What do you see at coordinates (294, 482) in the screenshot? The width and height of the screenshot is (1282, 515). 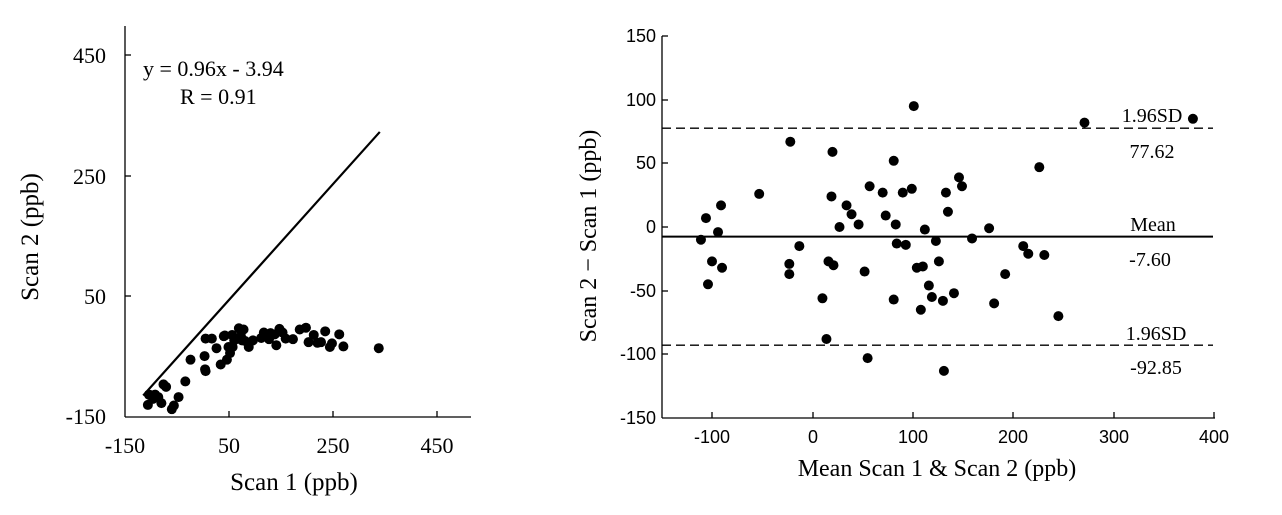 I see `left-x-axis-title: Scan 1 (ppb)` at bounding box center [294, 482].